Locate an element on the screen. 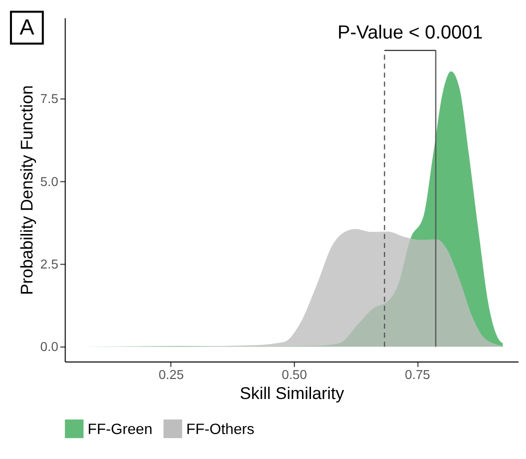 This screenshot has height=459, width=526. y-tick-label: 7.5 is located at coordinates (49, 98).